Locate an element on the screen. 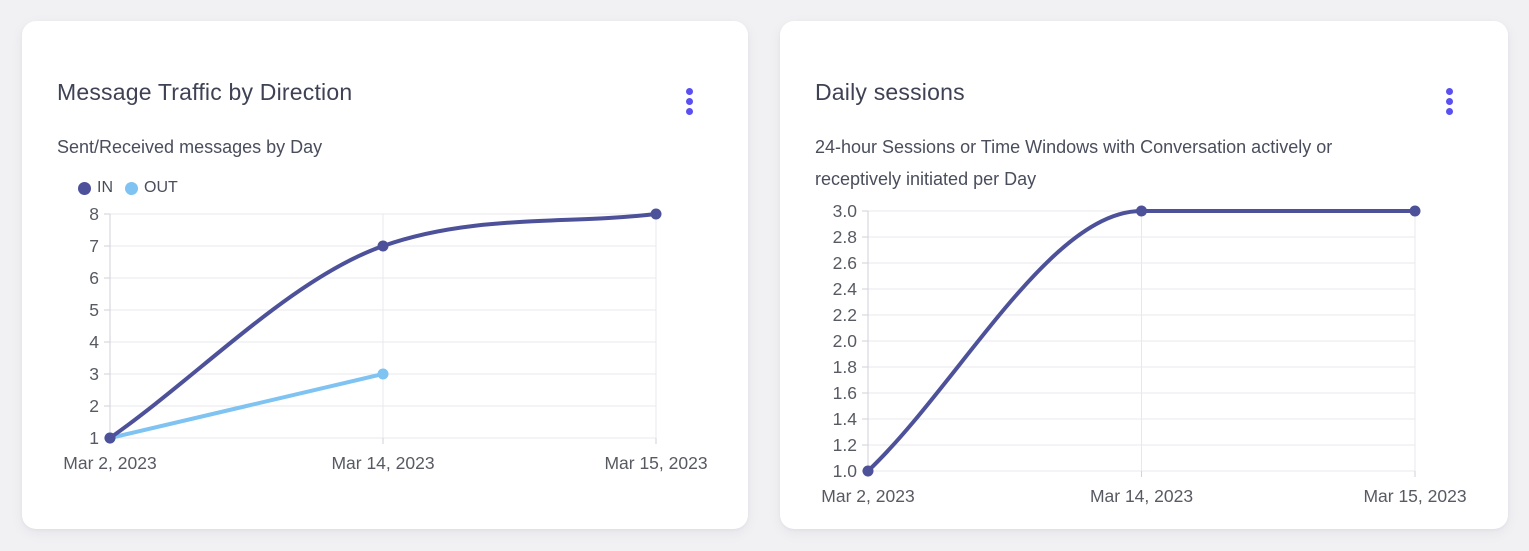 This screenshot has width=1529, height=551. subtitle-line: receptively initiated per Day is located at coordinates (926, 179).